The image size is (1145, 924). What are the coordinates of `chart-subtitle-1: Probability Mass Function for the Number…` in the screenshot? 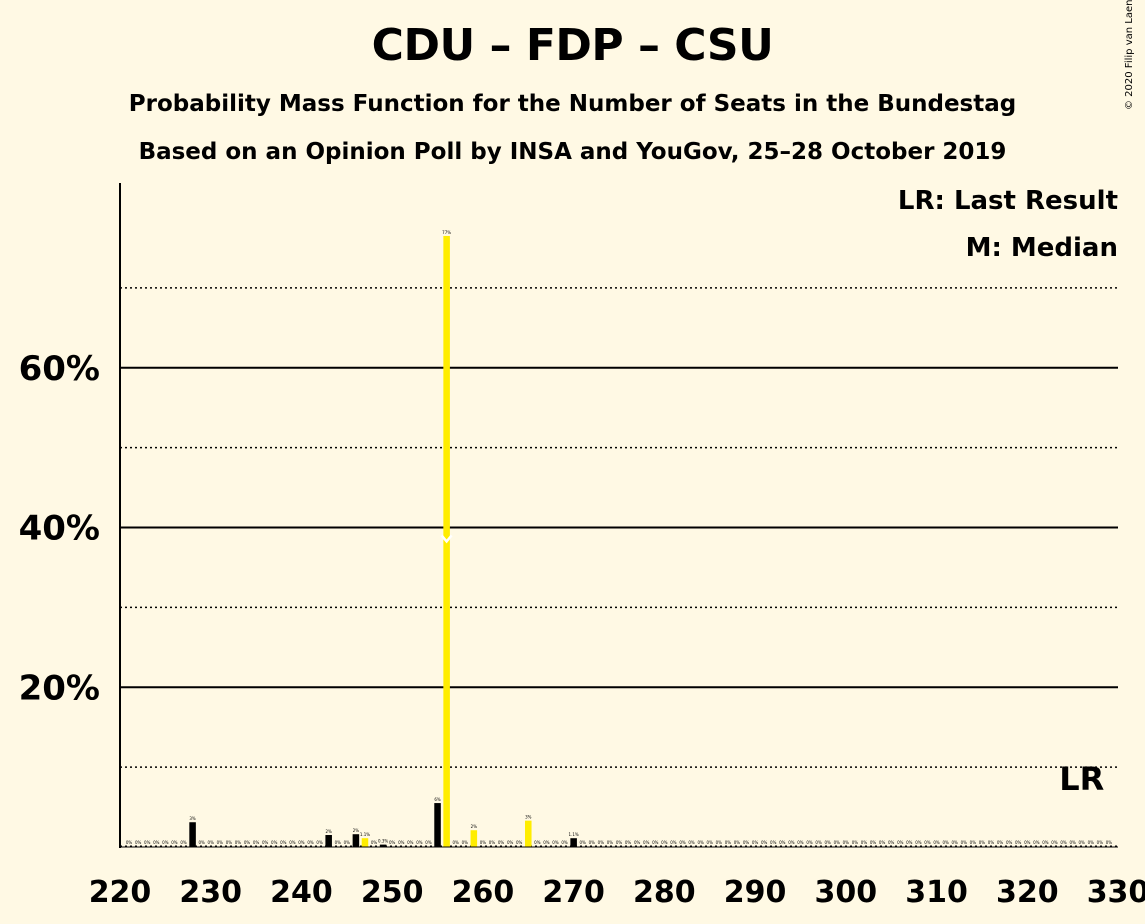 It's located at (572, 104).